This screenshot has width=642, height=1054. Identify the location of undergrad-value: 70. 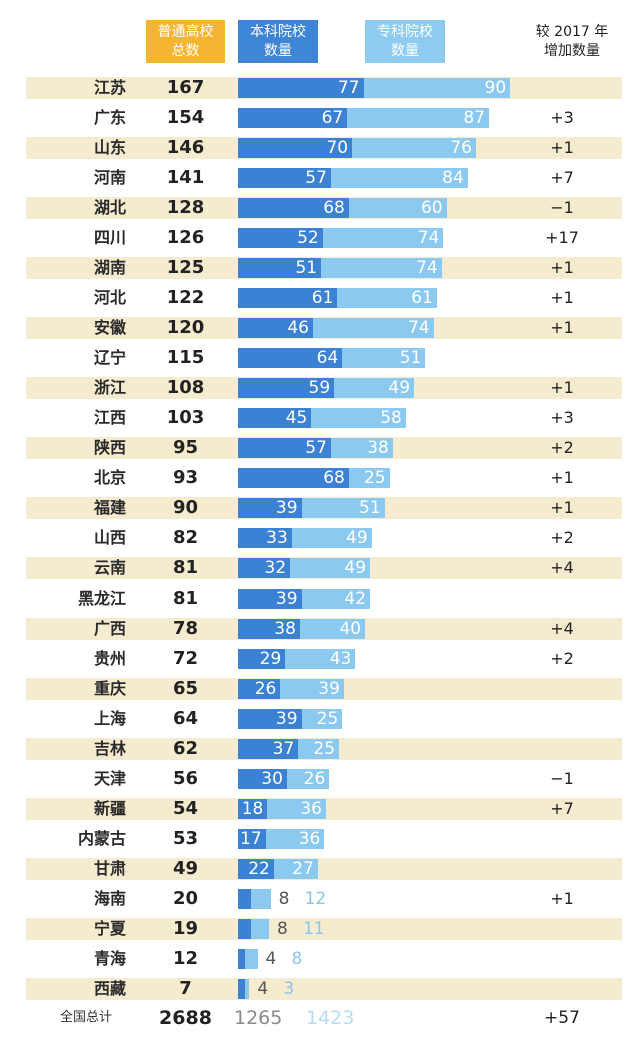
(337, 148).